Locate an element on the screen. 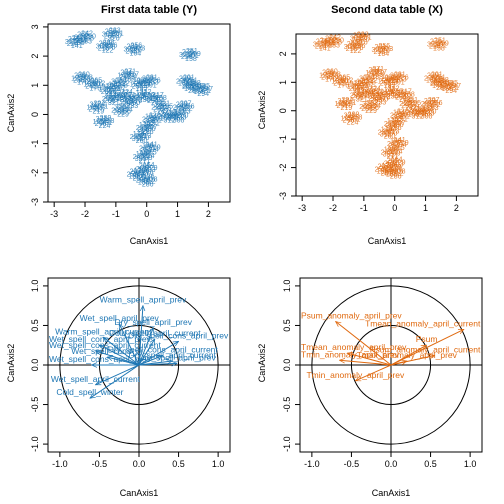  vector-label: Psum is located at coordinates (427, 339).